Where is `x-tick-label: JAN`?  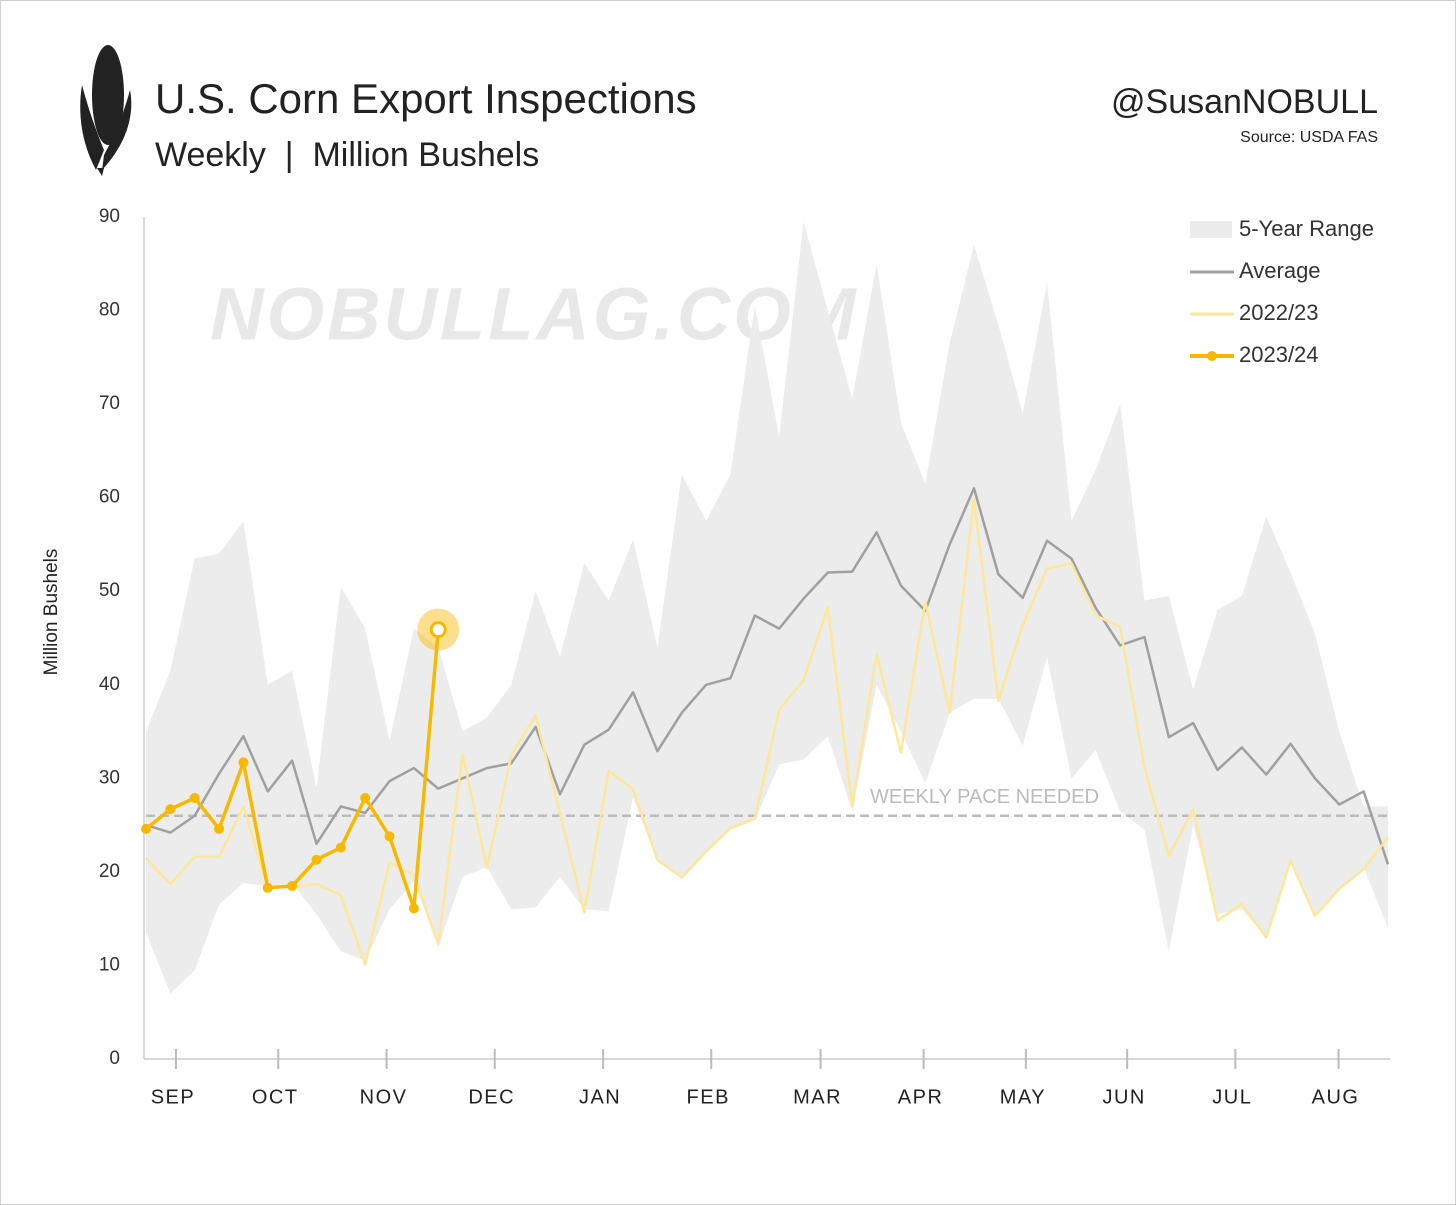
x-tick-label: JAN is located at coordinates (600, 1097).